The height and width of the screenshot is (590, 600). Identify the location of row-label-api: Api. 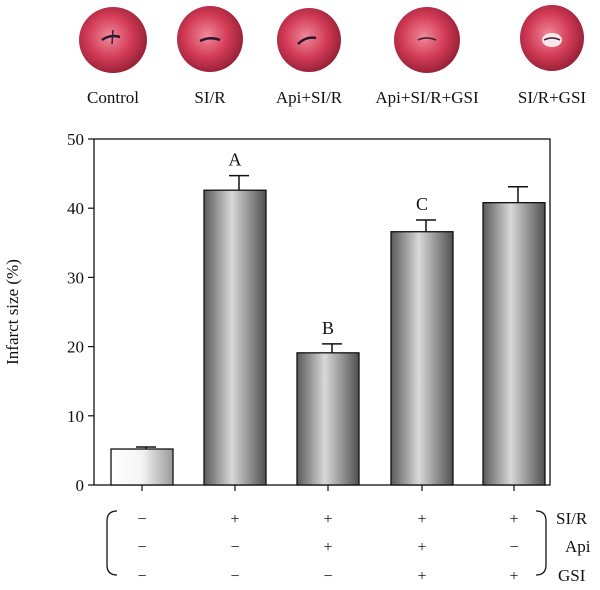
(578, 546).